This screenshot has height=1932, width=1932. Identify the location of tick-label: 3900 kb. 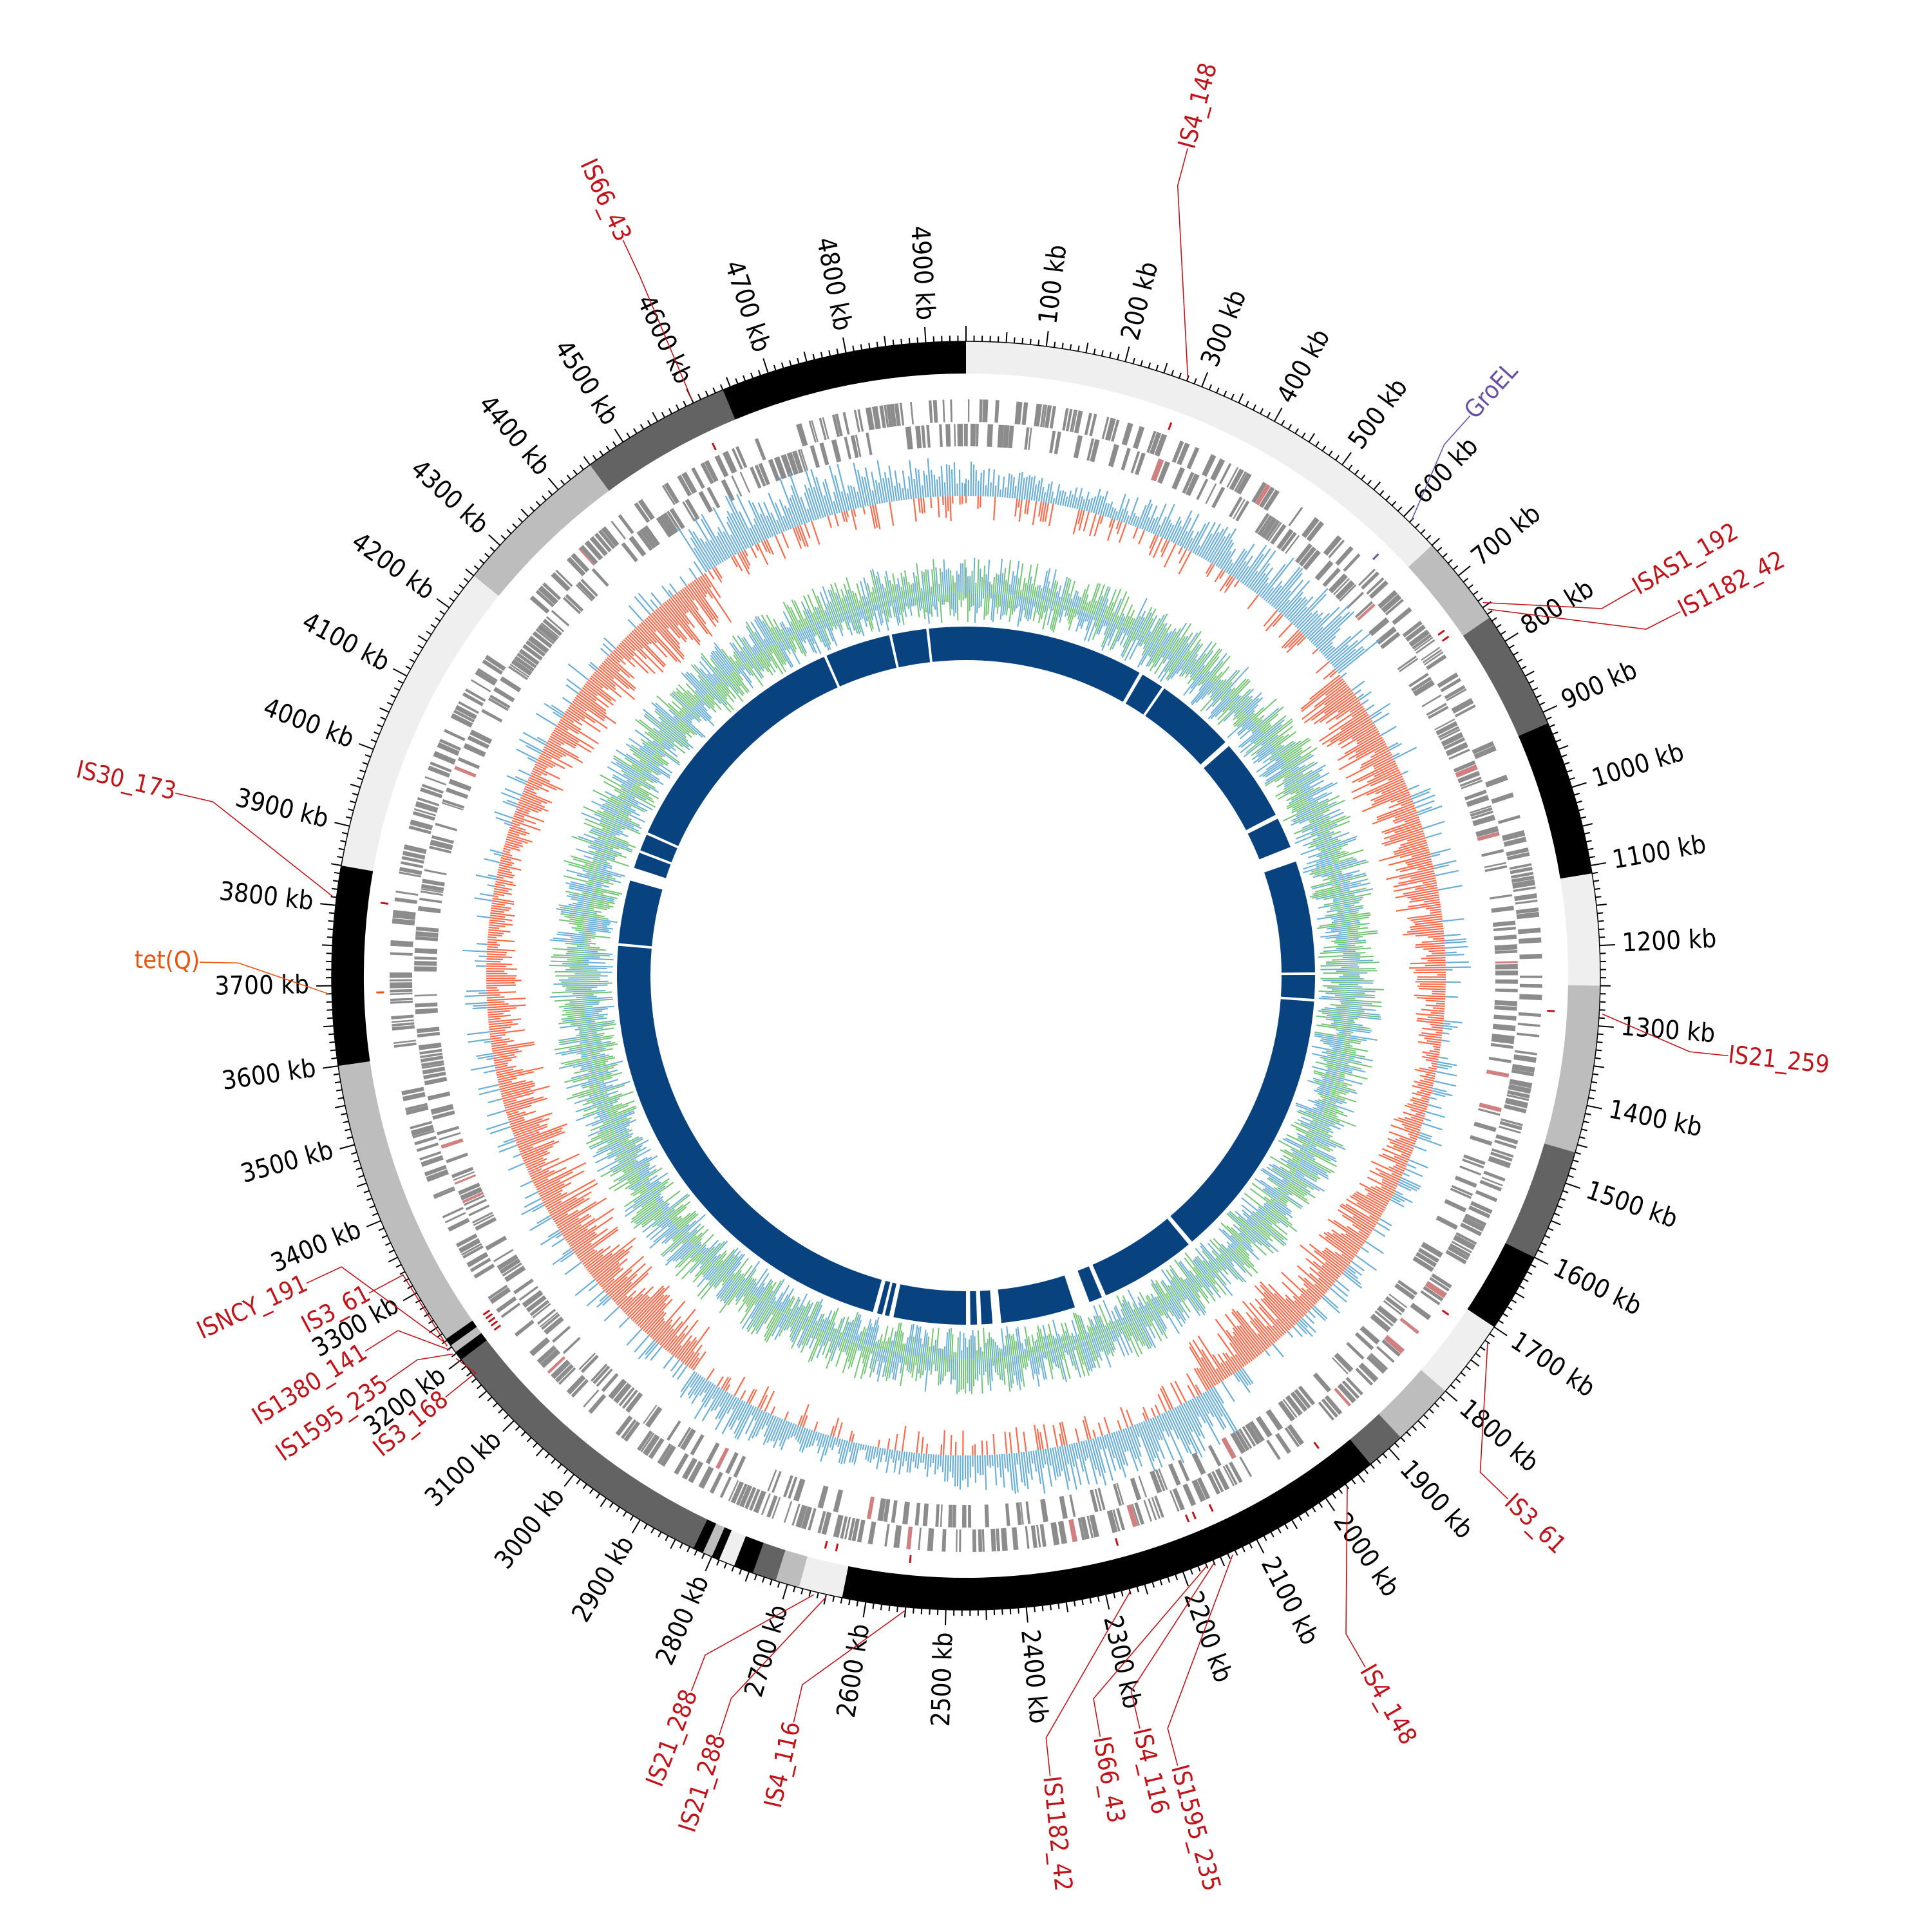
(281, 809).